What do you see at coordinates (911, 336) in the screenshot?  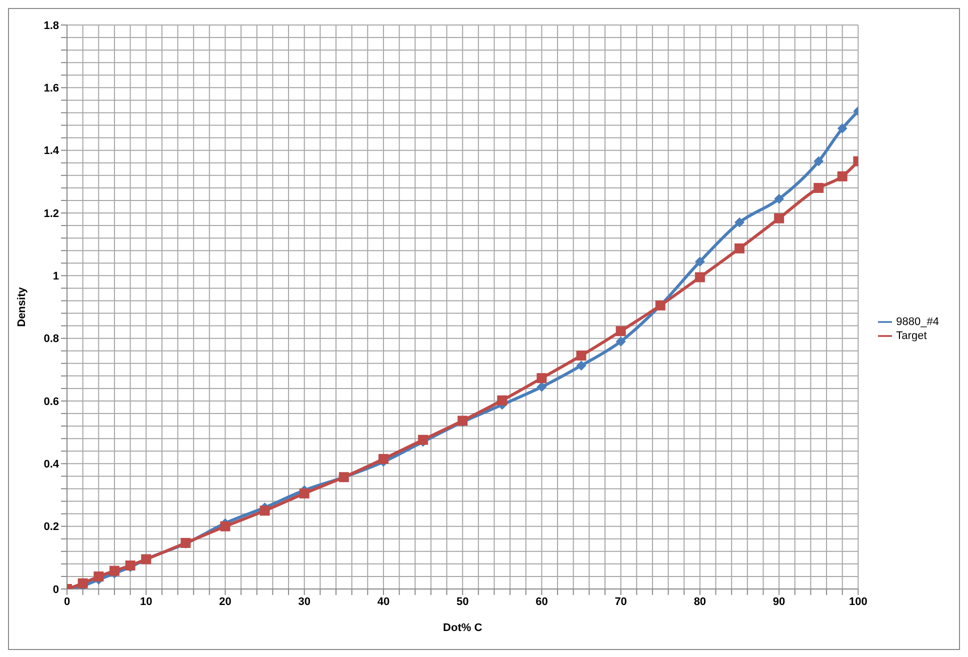 I see `legend-label: Target` at bounding box center [911, 336].